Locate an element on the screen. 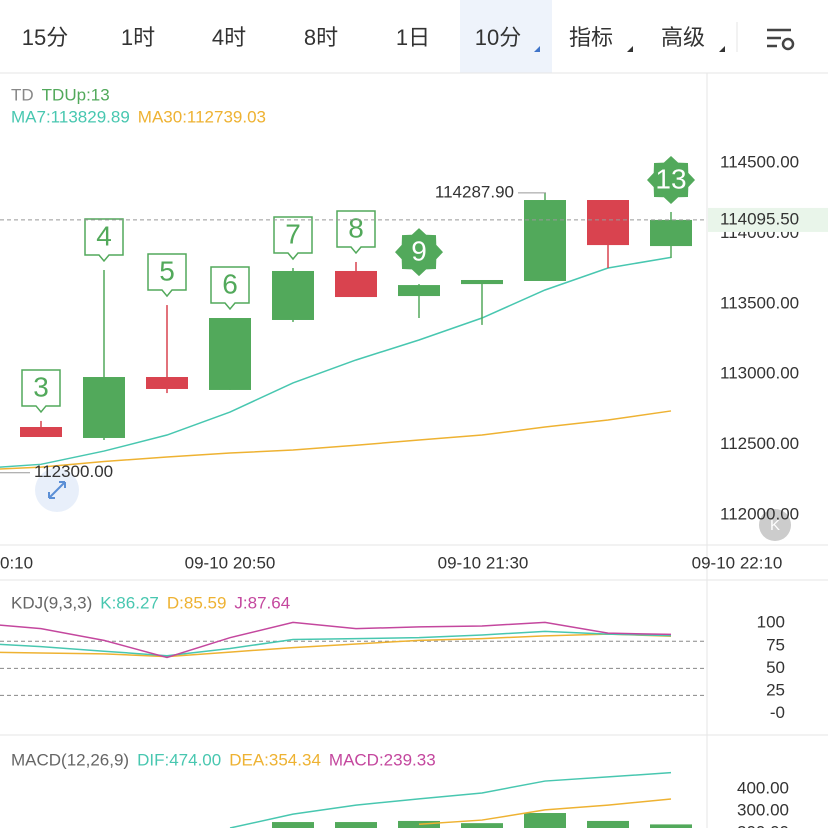 The height and width of the screenshot is (828, 828). td-count: 8 is located at coordinates (356, 227).